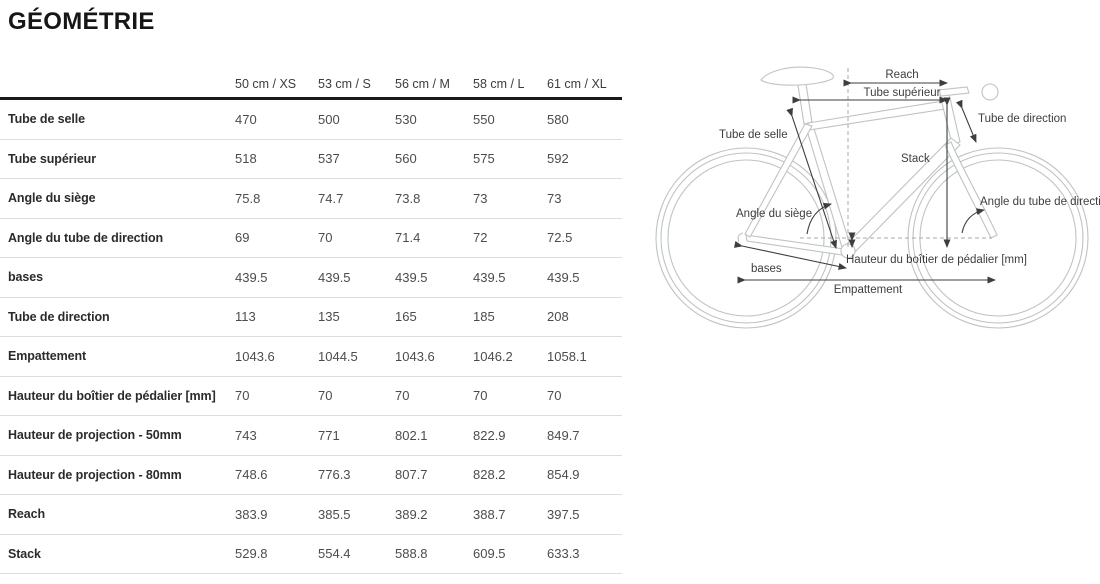 The image size is (1100, 584). What do you see at coordinates (406, 119) in the screenshot?
I see `table-cell: 530` at bounding box center [406, 119].